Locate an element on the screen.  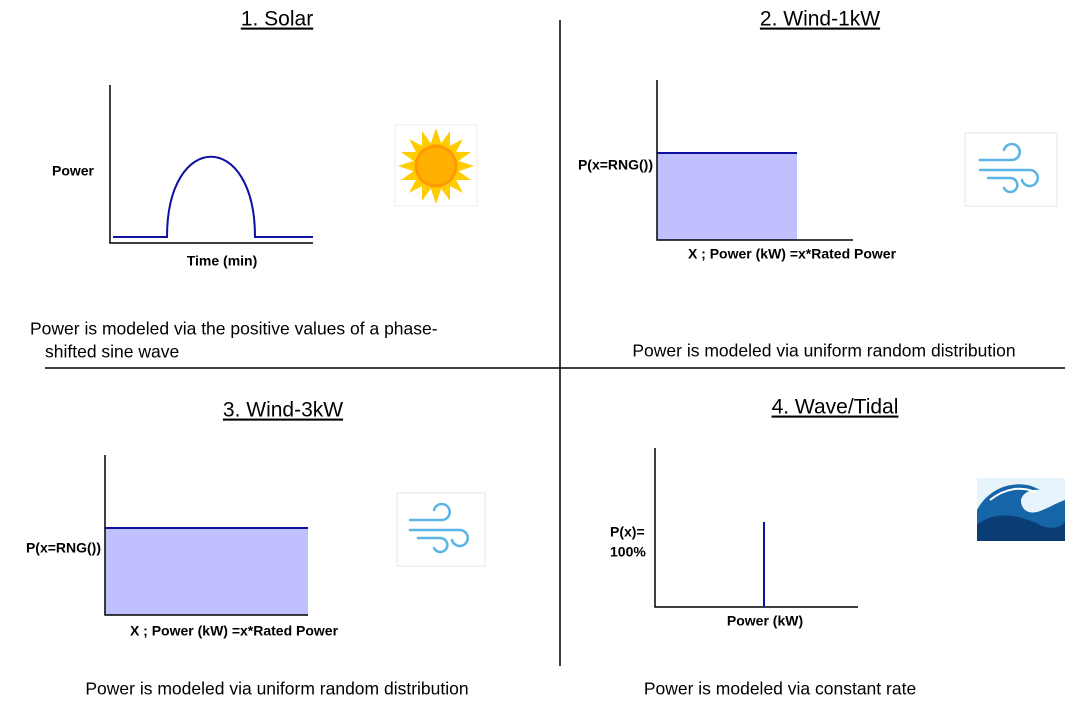
solar-curve is located at coordinates (213, 196).